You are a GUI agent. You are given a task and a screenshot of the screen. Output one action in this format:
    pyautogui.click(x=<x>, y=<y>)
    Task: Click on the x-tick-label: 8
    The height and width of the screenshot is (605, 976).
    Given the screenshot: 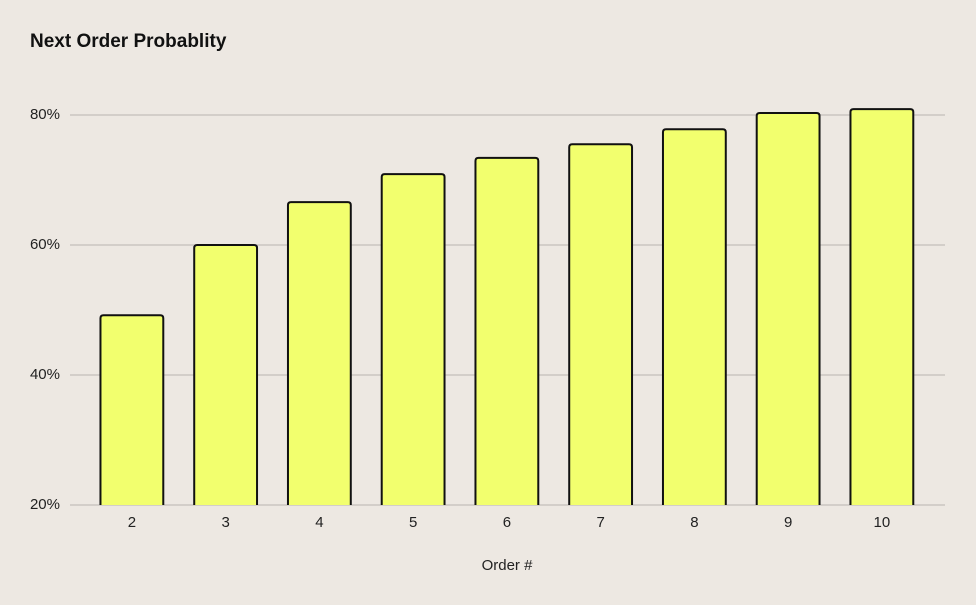 What is the action you would take?
    pyautogui.click(x=694, y=522)
    